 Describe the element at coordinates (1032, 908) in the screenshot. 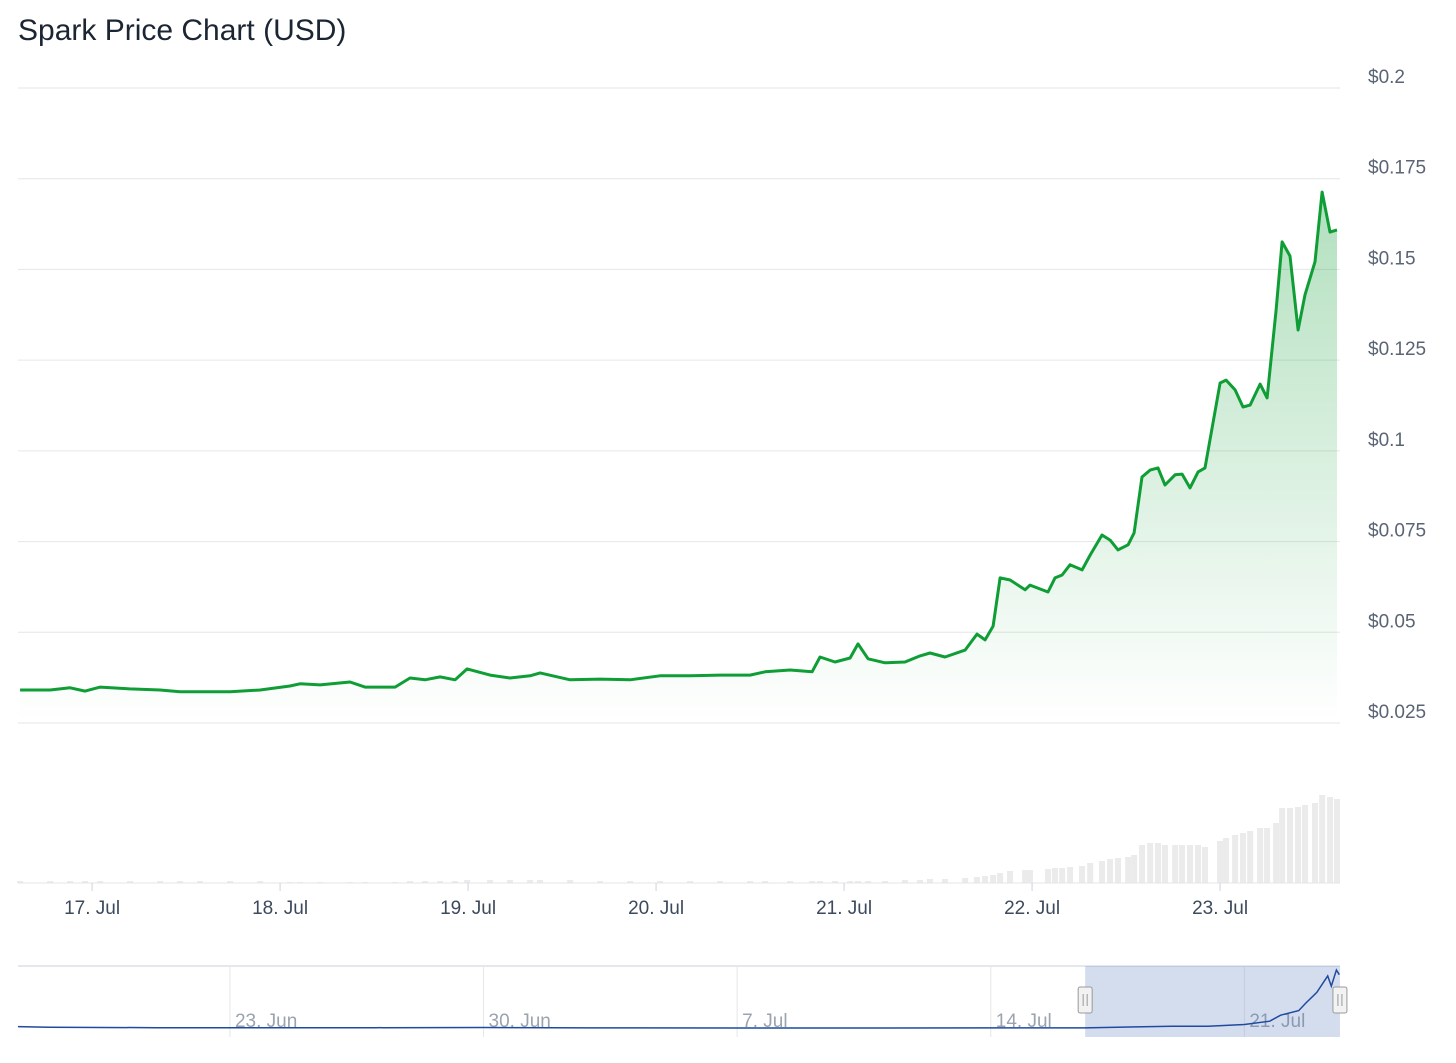

I see `x-tick-label: 22. Jul` at that location.